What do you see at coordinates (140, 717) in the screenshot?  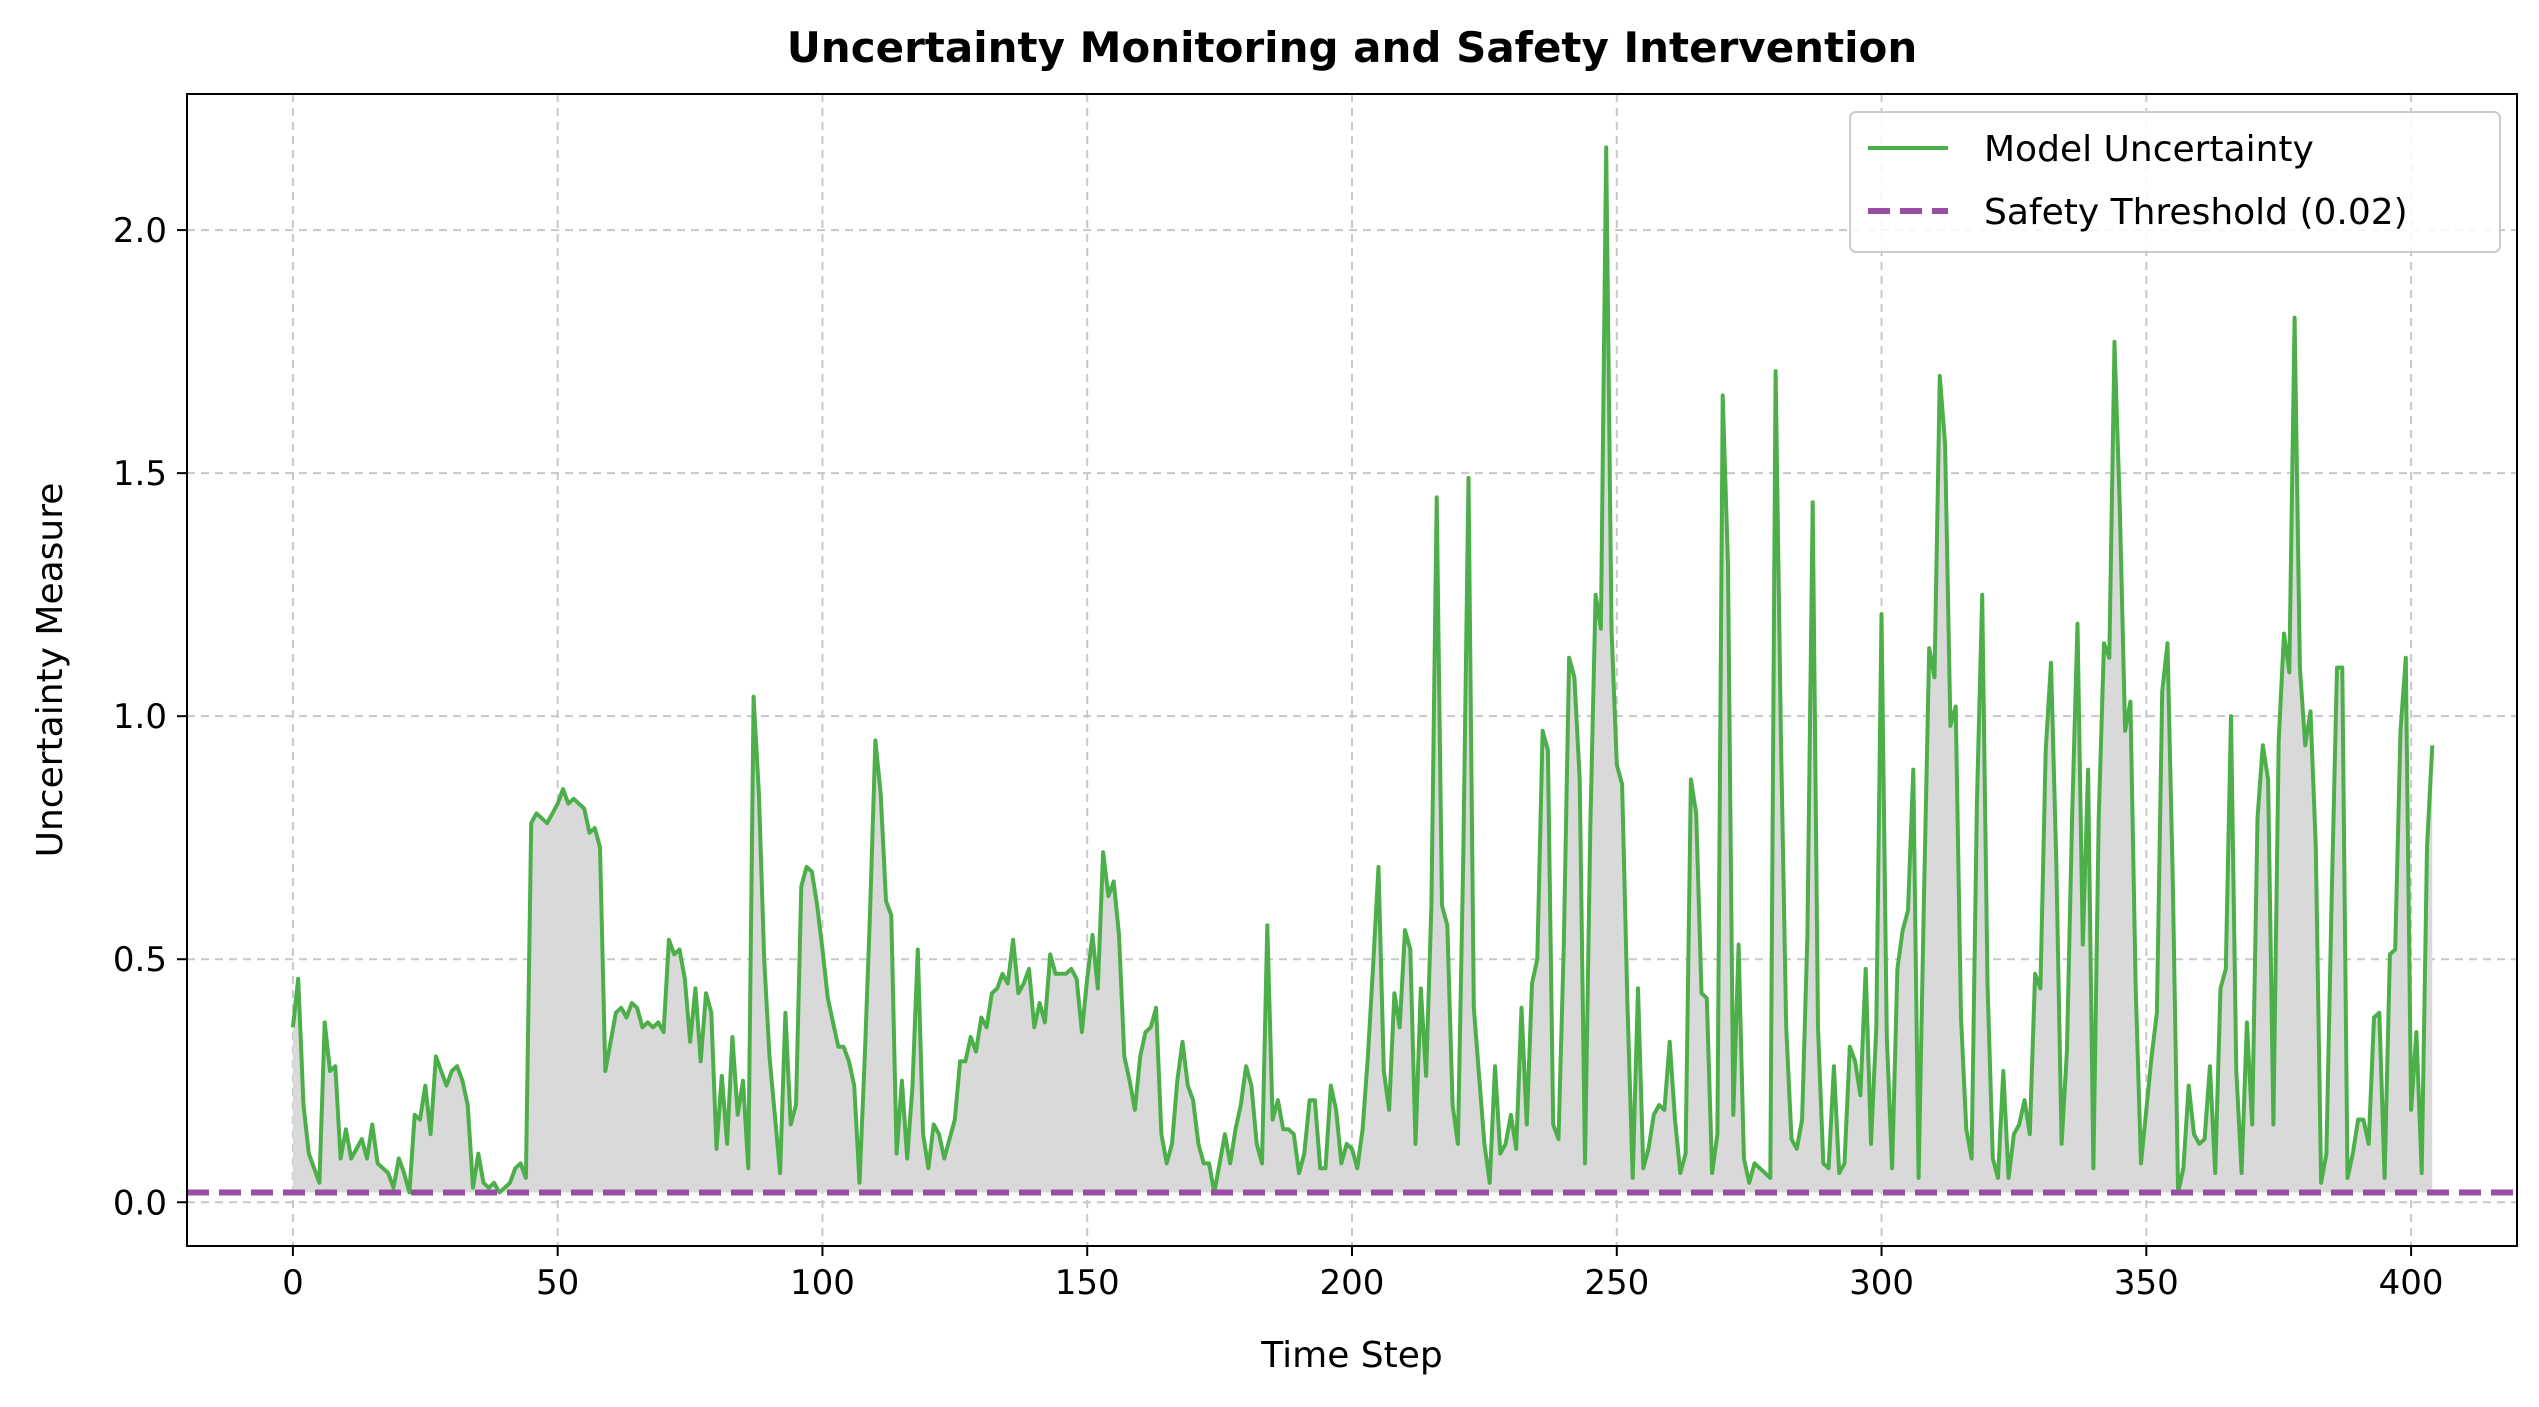 I see `y-tick-label-2: 1.0` at bounding box center [140, 717].